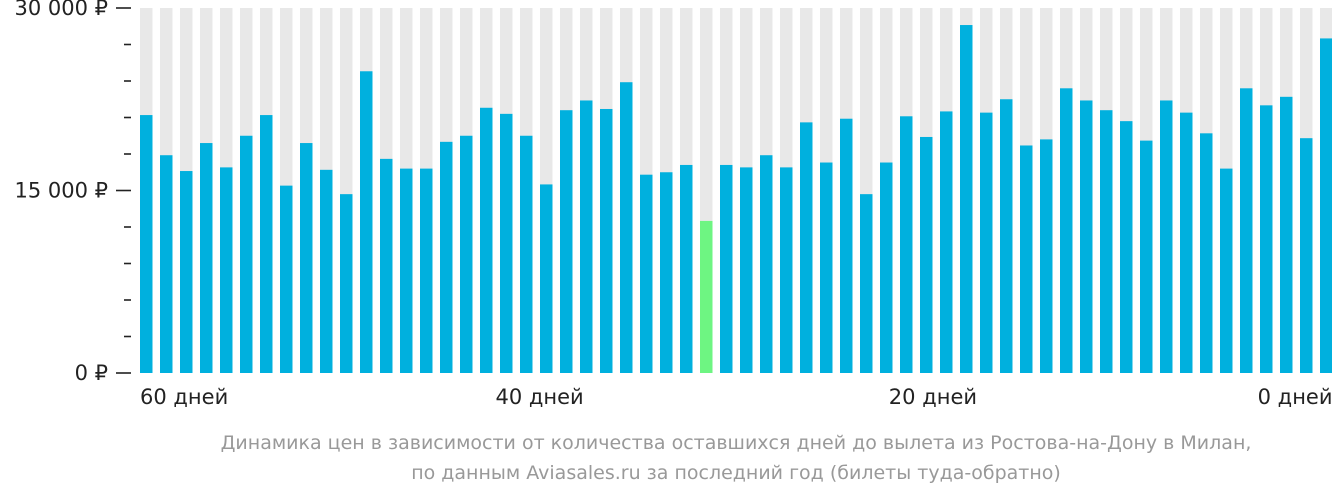 The width and height of the screenshot is (1332, 502). I want to click on x-axis: 60 дней 40 дней 20 дней 0 дней, so click(736, 397).